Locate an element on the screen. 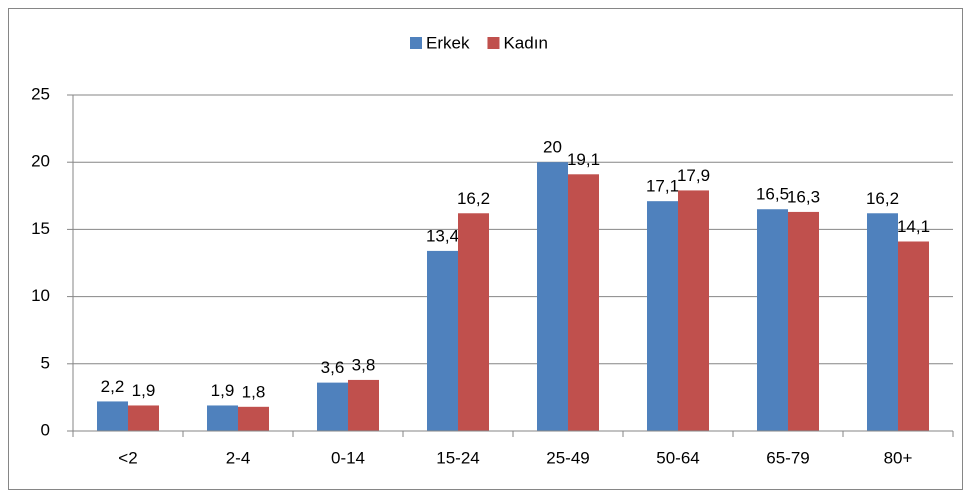 This screenshot has width=971, height=499. y-tick-label: 0 is located at coordinates (45, 429).